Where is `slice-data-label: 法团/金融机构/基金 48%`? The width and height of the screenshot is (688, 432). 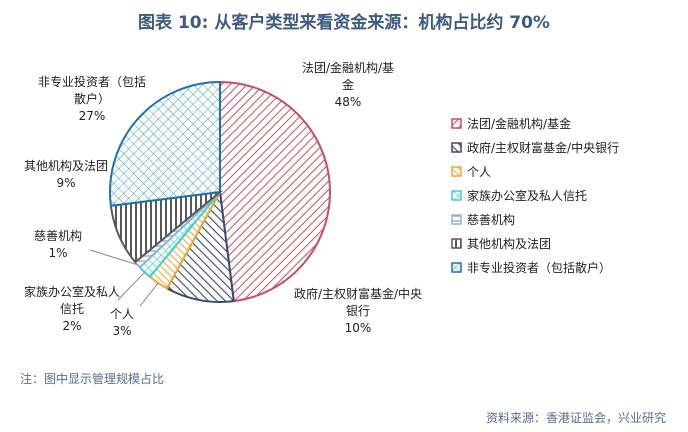
slice-data-label: 法团/金融机构/基金 48% is located at coordinates (348, 84).